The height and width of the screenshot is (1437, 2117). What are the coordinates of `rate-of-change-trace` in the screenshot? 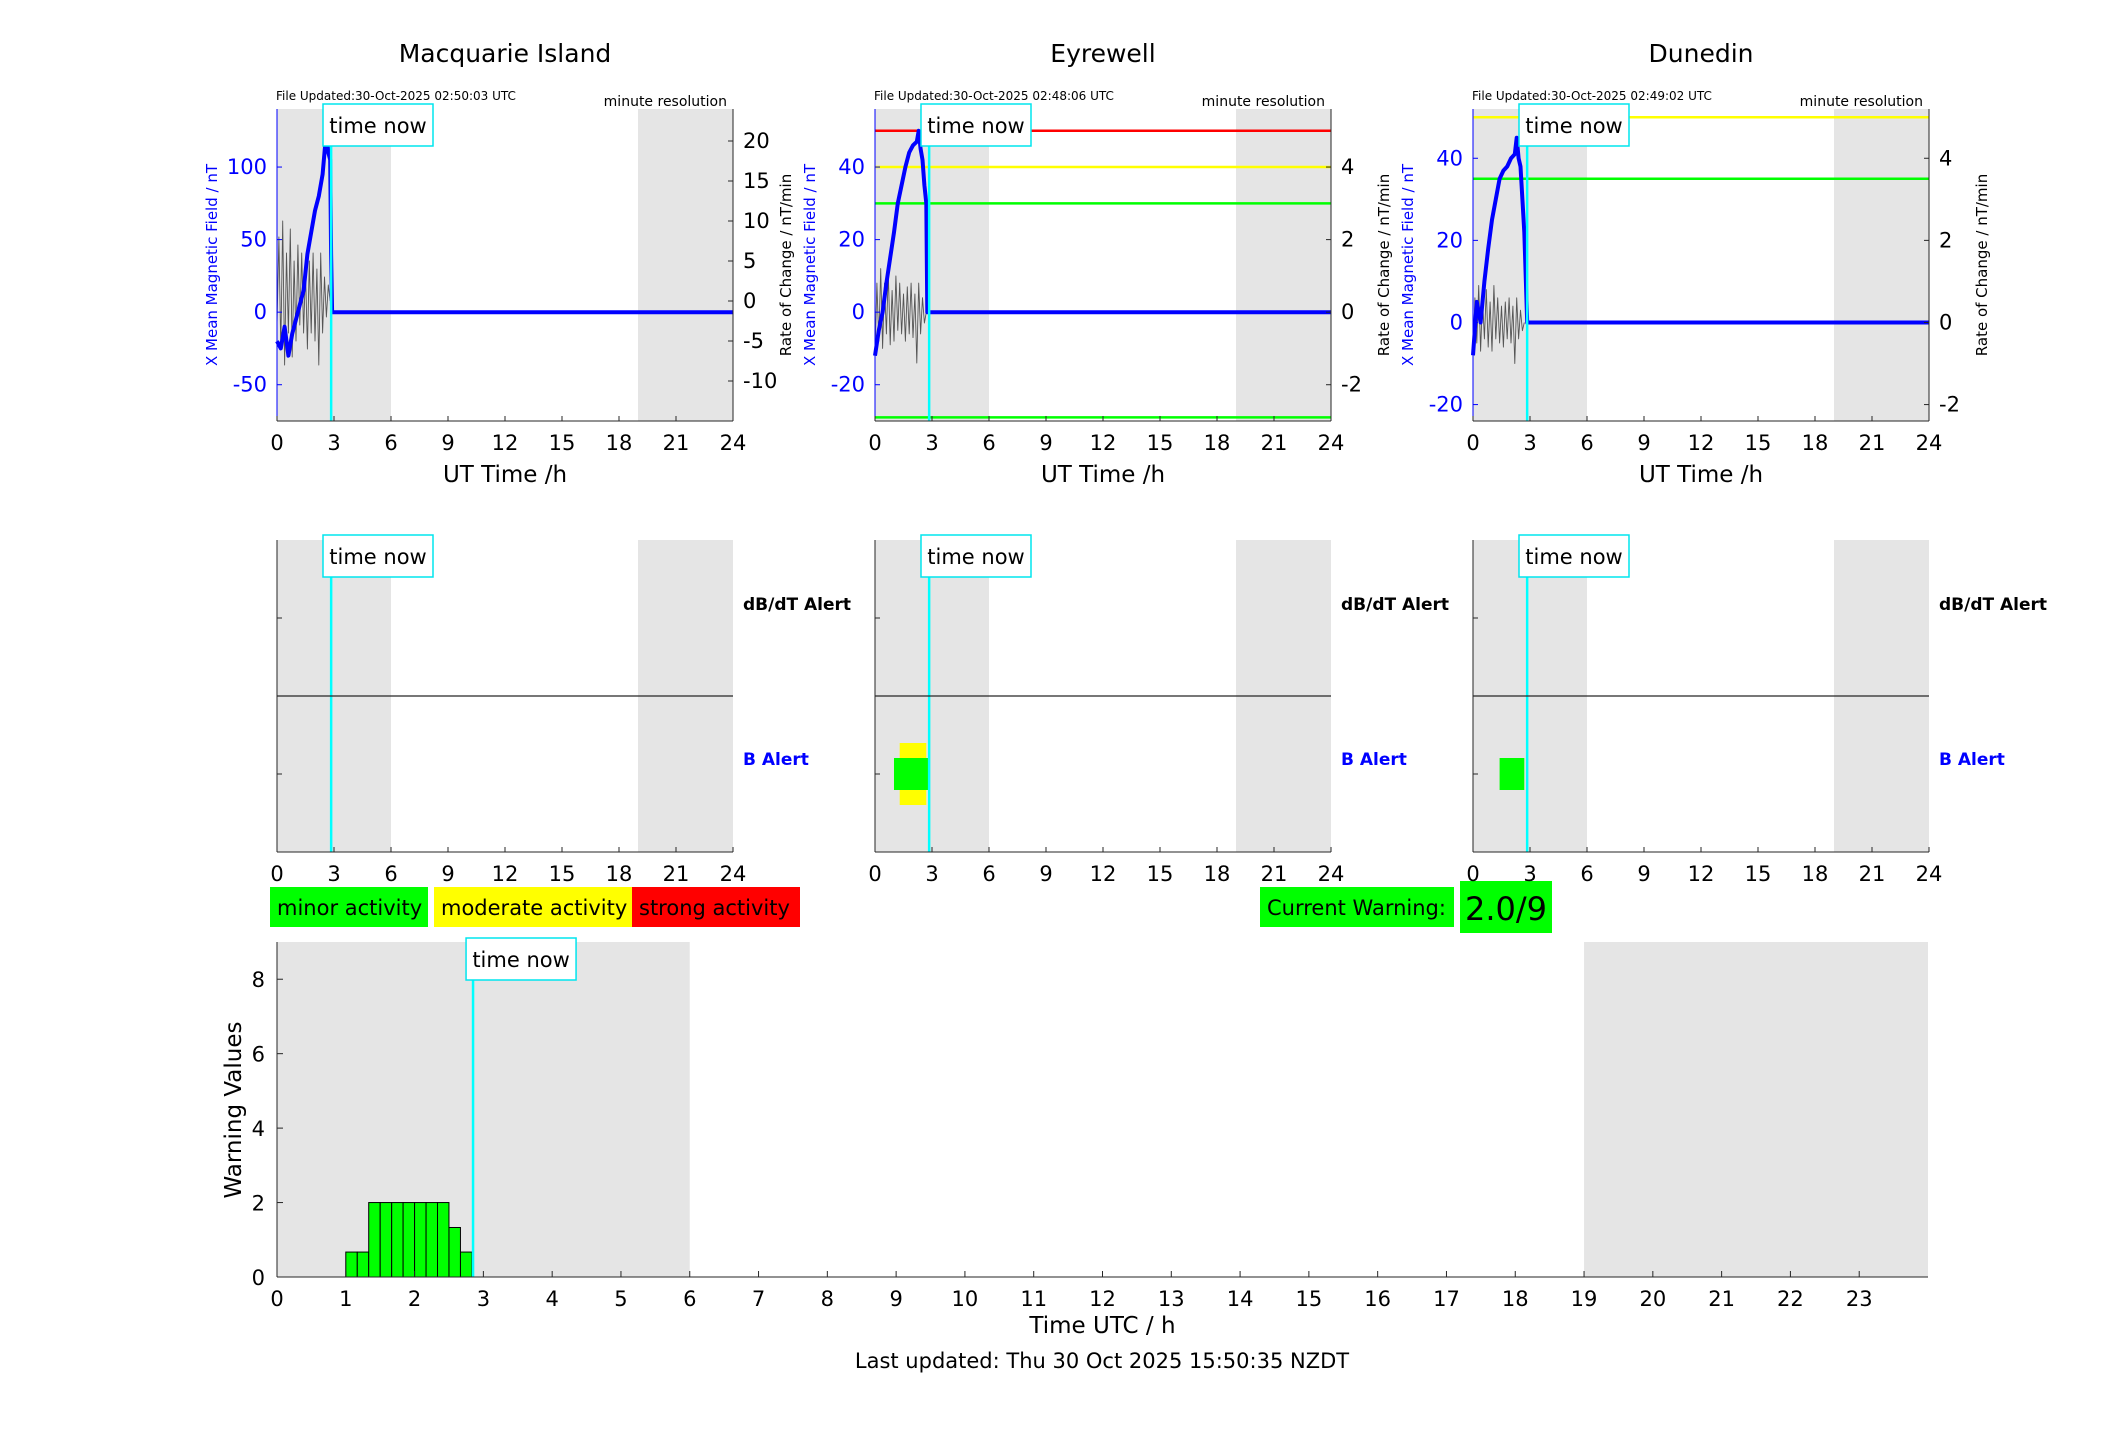 It's located at (1498, 324).